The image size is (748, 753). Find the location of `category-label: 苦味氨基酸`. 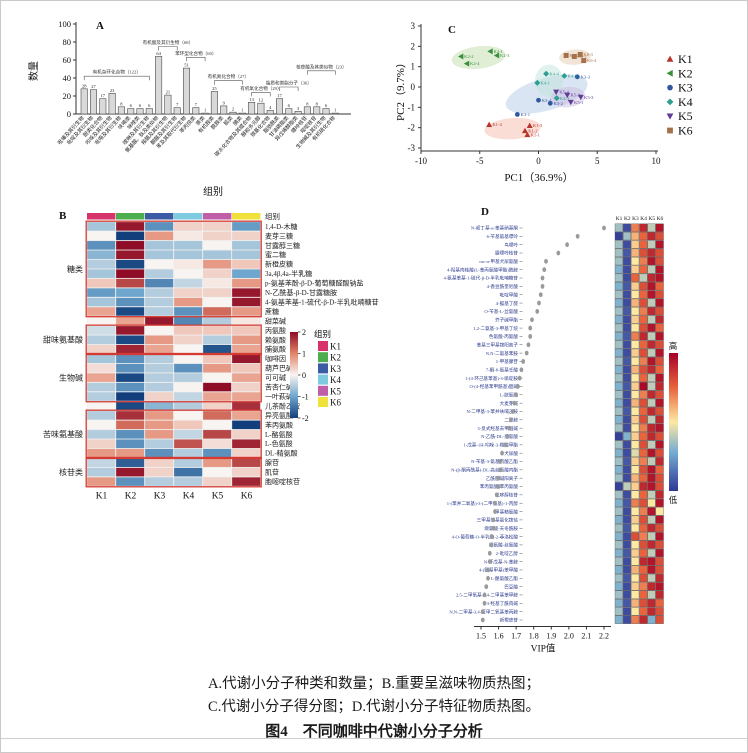

category-label: 苦味氨基酸 is located at coordinates (63, 434).